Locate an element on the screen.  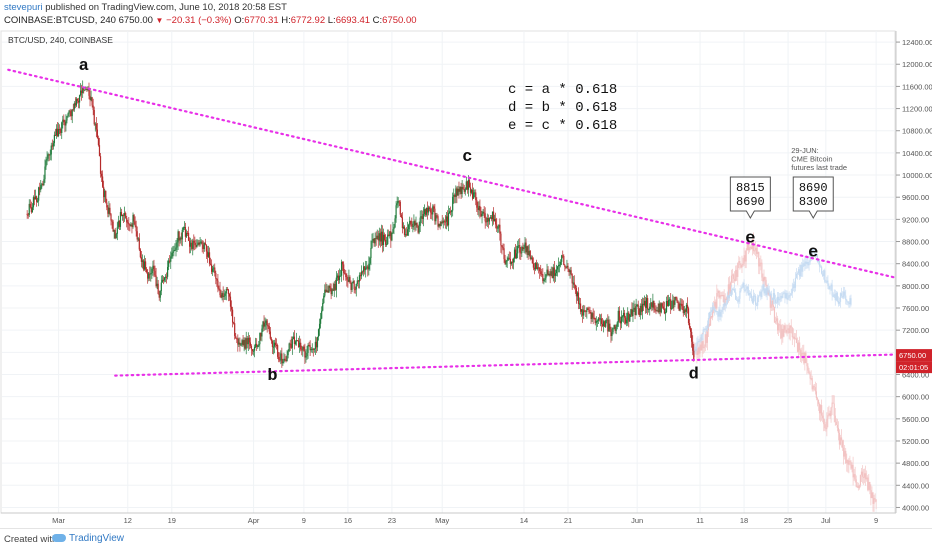
x-tick-label: 25 is located at coordinates (788, 520).